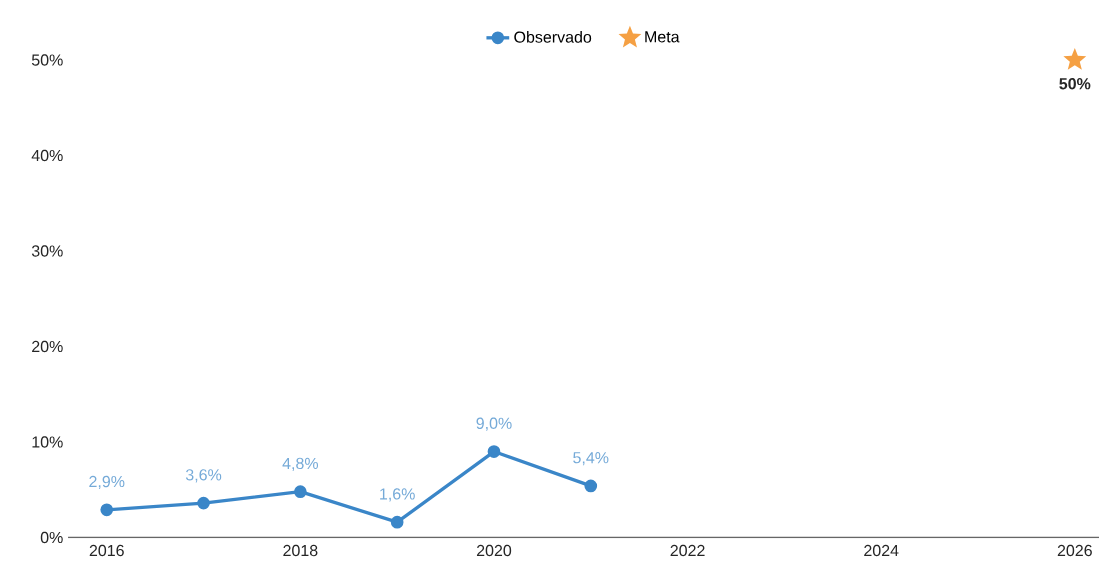 The image size is (1099, 574). What do you see at coordinates (47, 156) in the screenshot?
I see `y-tick-label: 40%` at bounding box center [47, 156].